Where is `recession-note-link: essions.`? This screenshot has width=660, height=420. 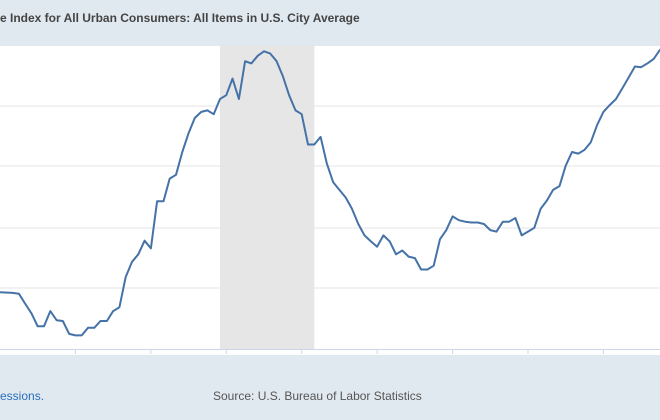 recession-note-link: essions. is located at coordinates (22, 396).